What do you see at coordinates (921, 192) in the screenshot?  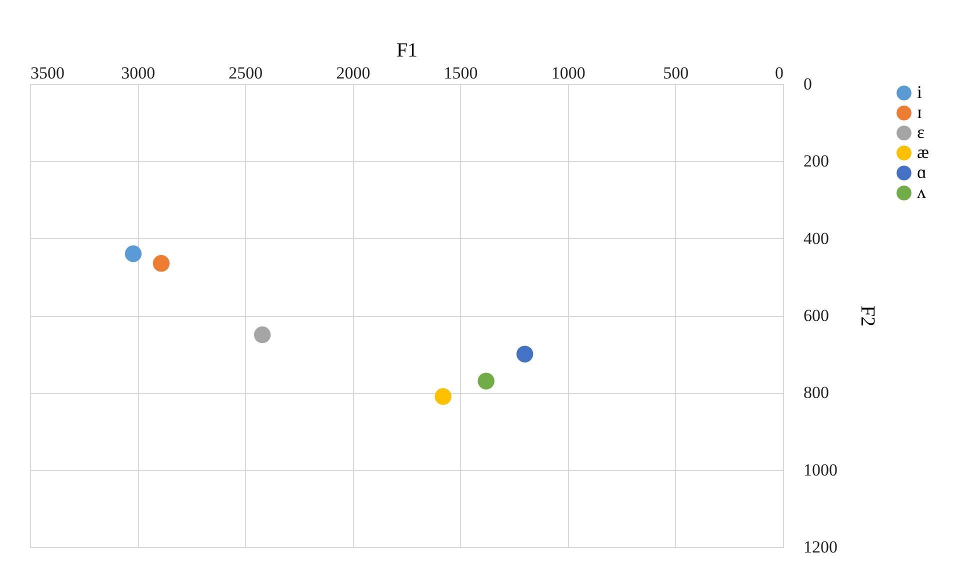 I see `legend-label: ʌ` at bounding box center [921, 192].